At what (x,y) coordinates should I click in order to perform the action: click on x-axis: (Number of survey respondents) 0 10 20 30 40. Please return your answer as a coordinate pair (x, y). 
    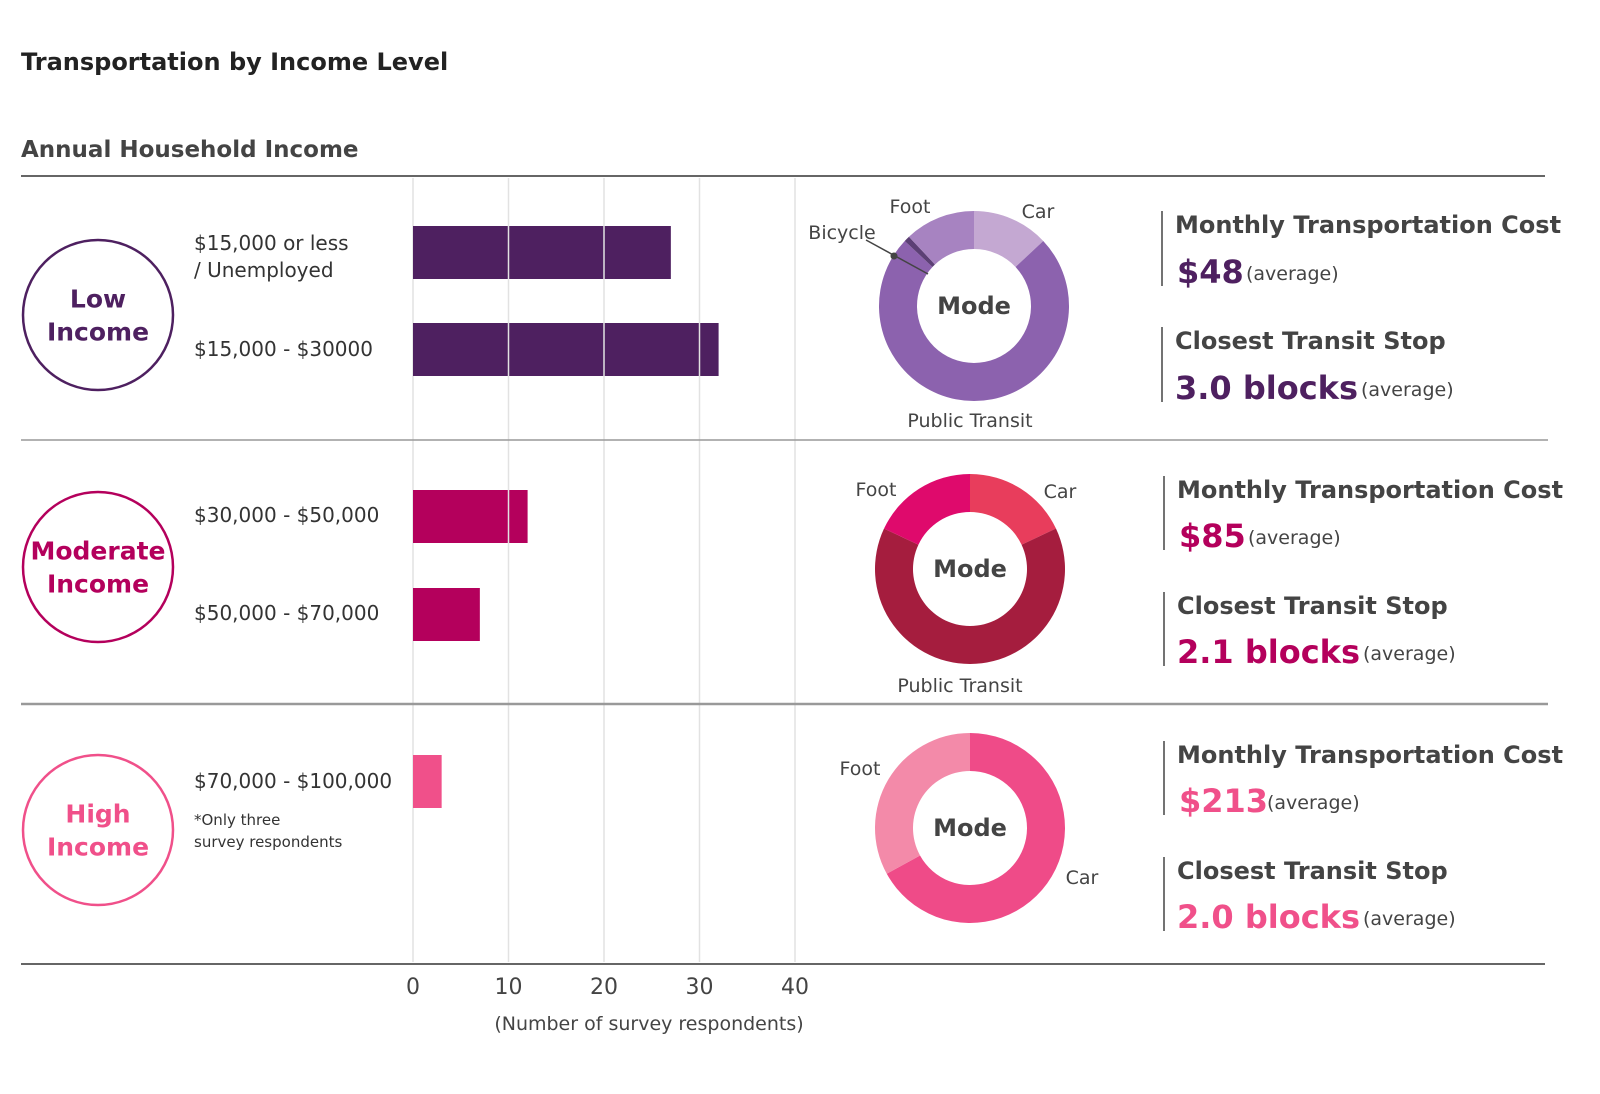
    Looking at the image, I should click on (607, 1005).